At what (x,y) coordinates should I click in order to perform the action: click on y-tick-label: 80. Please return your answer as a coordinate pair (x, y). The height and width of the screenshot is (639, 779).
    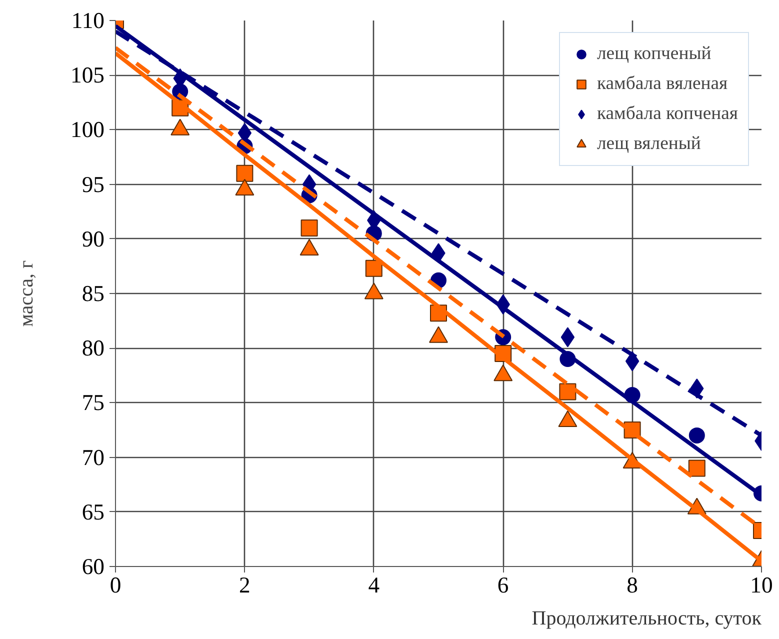
    Looking at the image, I should click on (93, 348).